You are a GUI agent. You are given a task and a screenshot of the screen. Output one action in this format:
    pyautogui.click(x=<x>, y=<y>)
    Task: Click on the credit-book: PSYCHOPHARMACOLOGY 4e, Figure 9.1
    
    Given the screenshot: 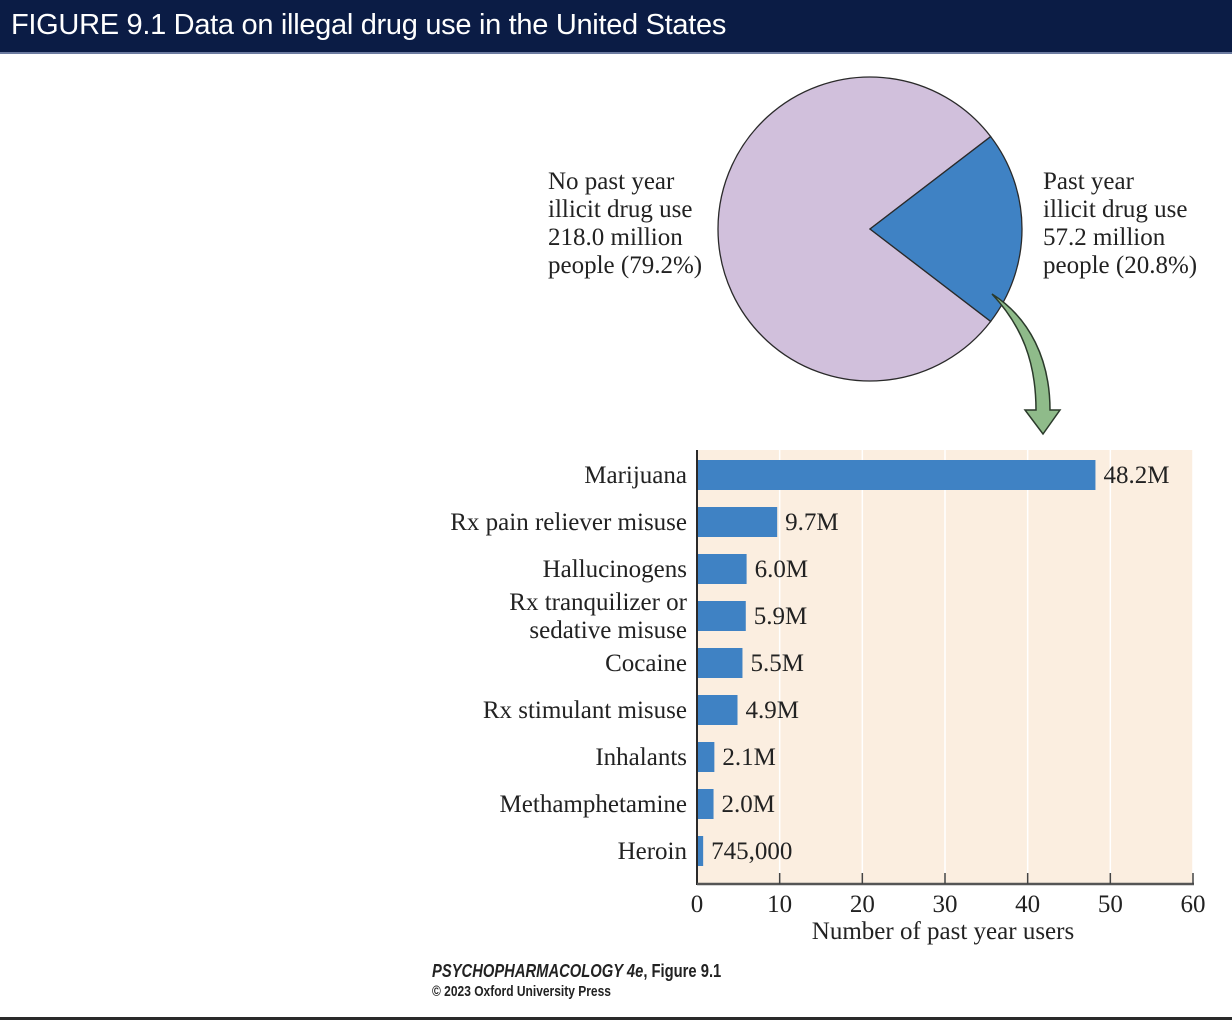 What is the action you would take?
    pyautogui.click(x=576, y=971)
    